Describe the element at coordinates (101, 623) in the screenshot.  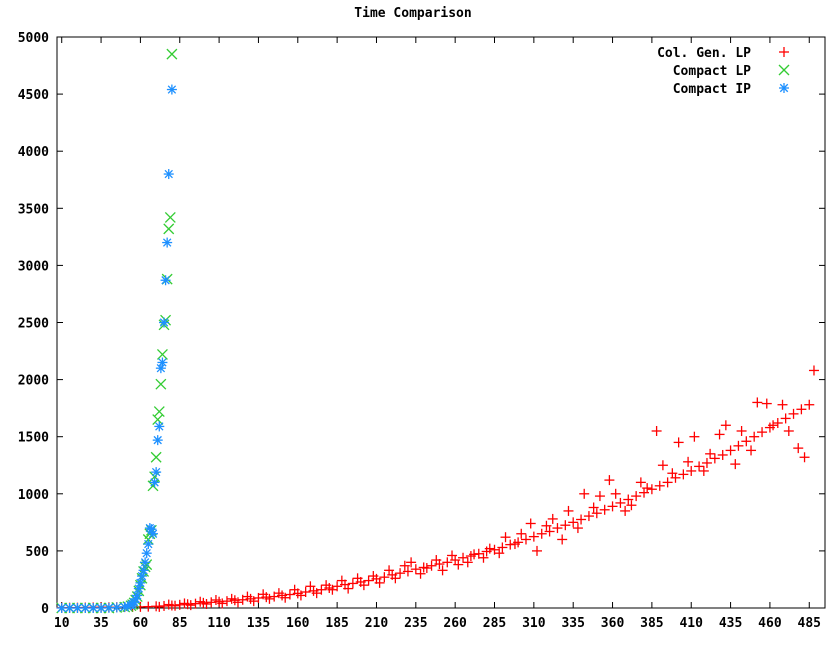
I see `x-tick-label: 35` at that location.